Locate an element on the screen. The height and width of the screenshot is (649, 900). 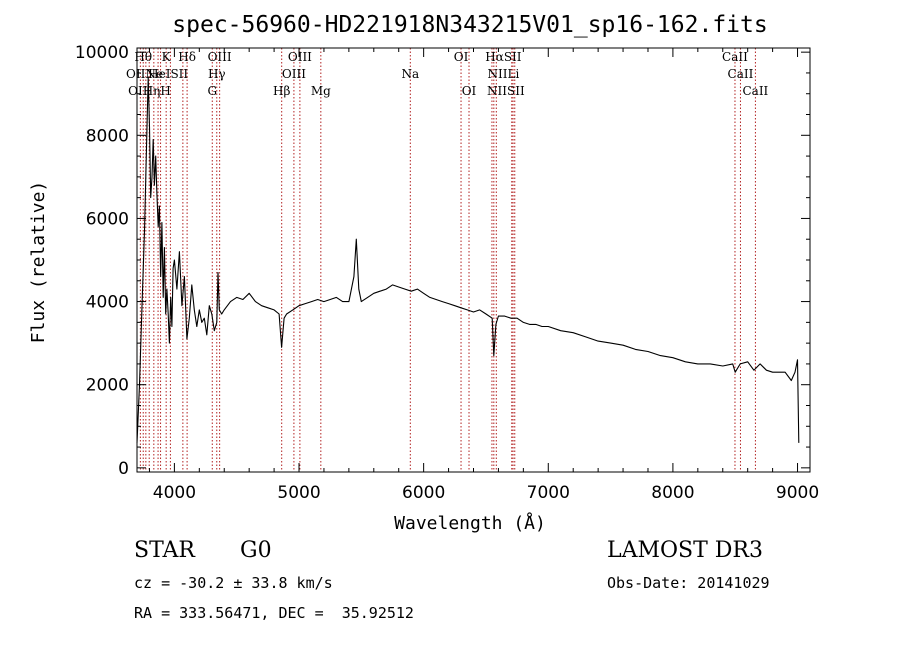
line-label: HeISII is located at coordinates (168, 74).